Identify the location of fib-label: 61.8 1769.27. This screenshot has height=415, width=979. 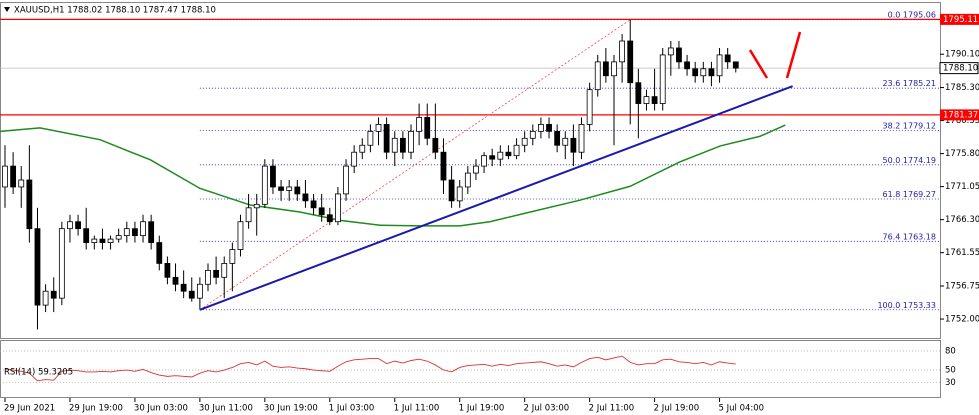
(909, 193).